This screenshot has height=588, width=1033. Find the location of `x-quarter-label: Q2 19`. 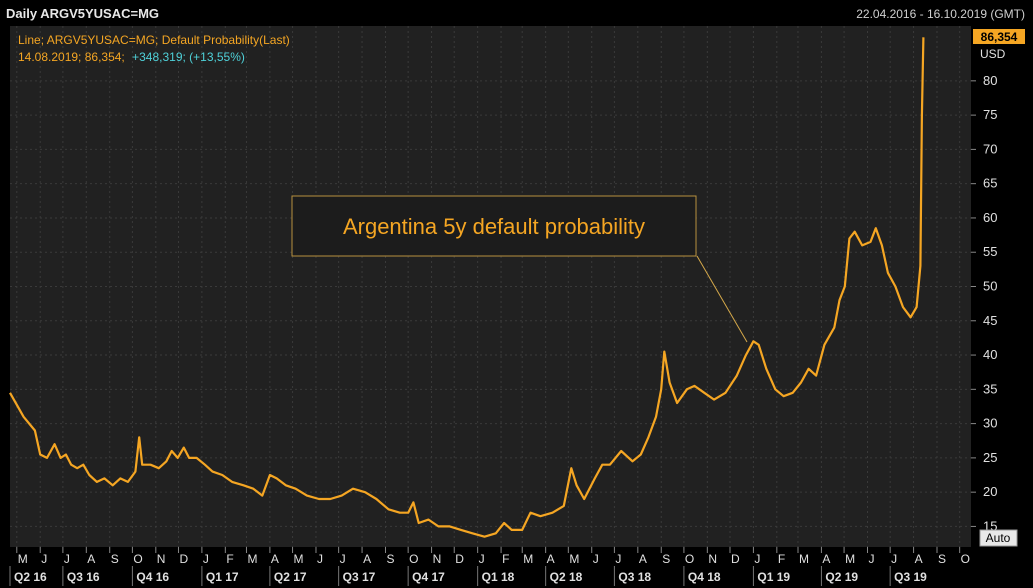

x-quarter-label: Q2 19 is located at coordinates (841, 577).